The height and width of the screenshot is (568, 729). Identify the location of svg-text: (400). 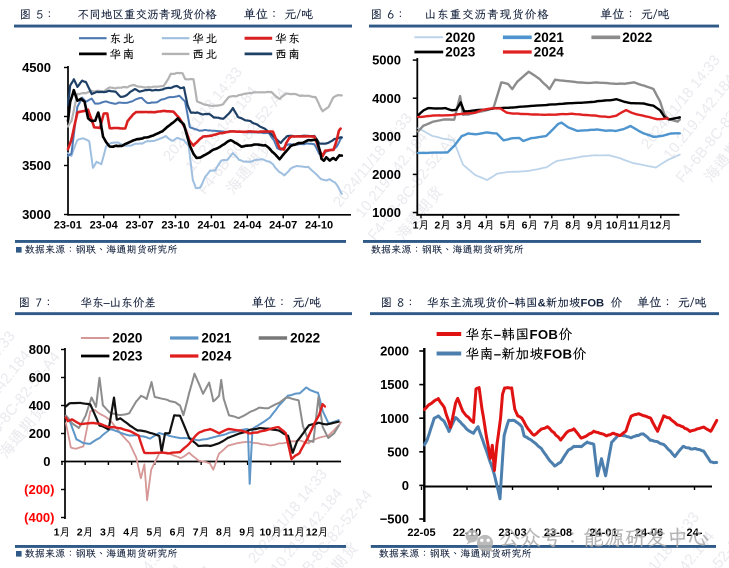
(39, 517).